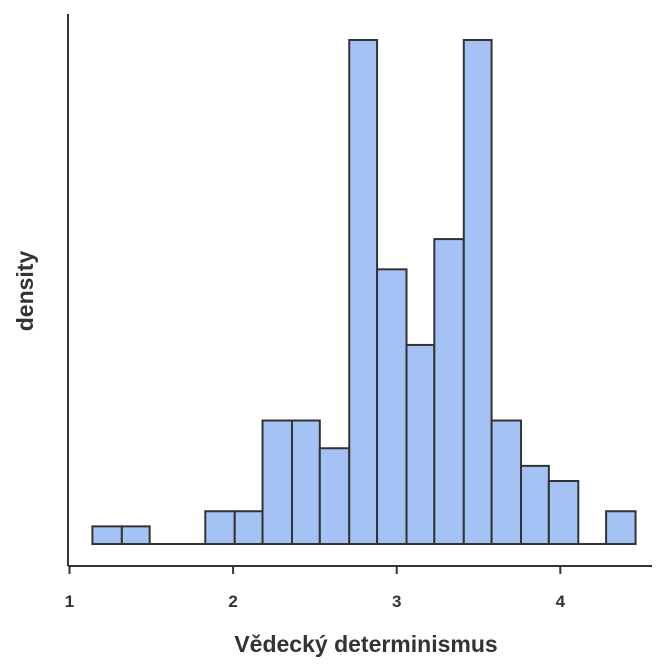  What do you see at coordinates (365, 644) in the screenshot?
I see `x-axis-title: Vědecký determinismus` at bounding box center [365, 644].